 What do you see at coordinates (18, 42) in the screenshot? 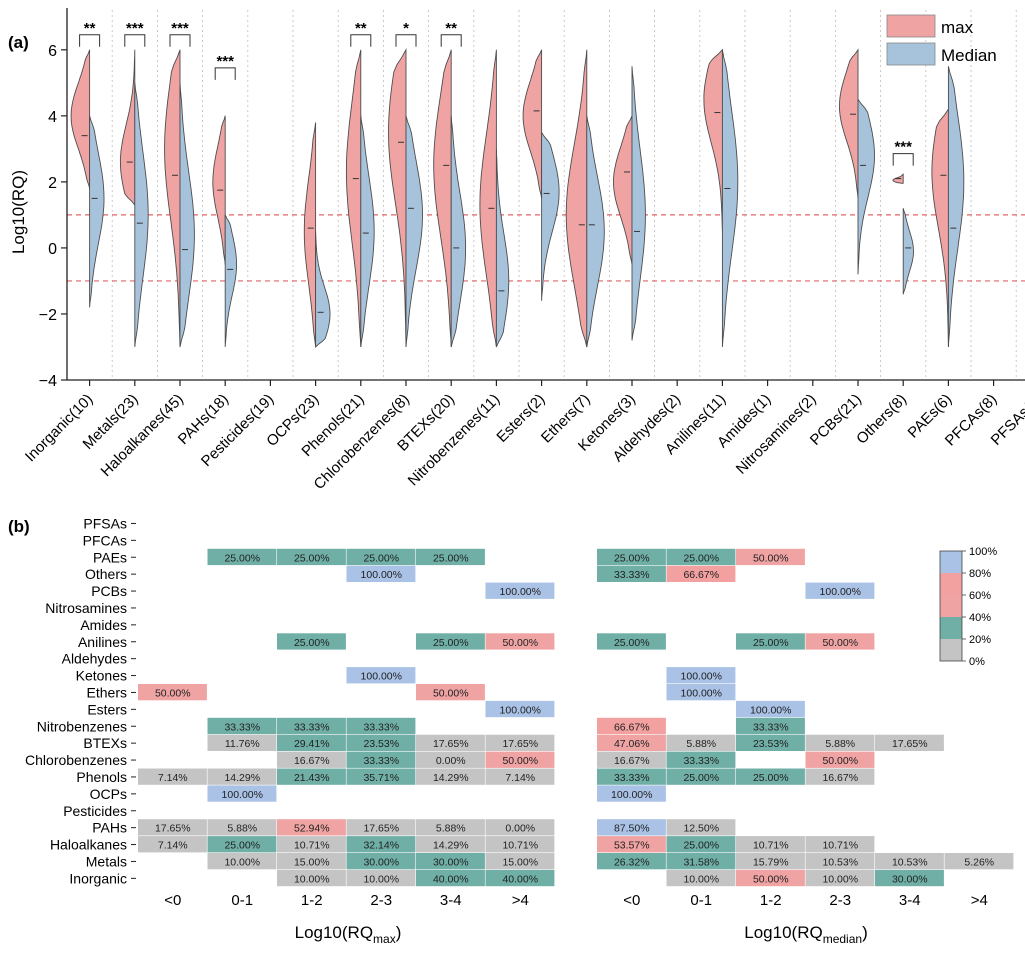
I see `panel-a-label: (a)` at bounding box center [18, 42].